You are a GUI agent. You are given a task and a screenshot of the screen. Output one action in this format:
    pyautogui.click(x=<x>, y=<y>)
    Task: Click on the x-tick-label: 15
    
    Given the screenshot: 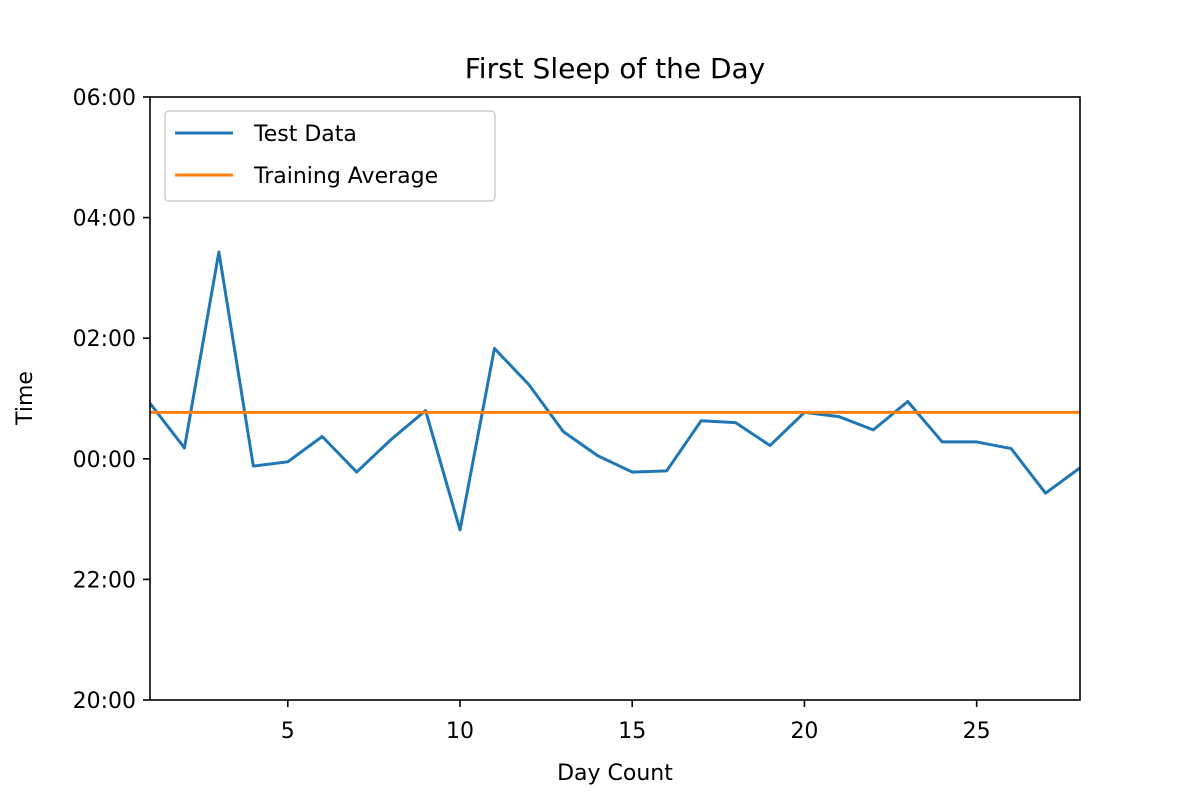 What is the action you would take?
    pyautogui.click(x=632, y=731)
    